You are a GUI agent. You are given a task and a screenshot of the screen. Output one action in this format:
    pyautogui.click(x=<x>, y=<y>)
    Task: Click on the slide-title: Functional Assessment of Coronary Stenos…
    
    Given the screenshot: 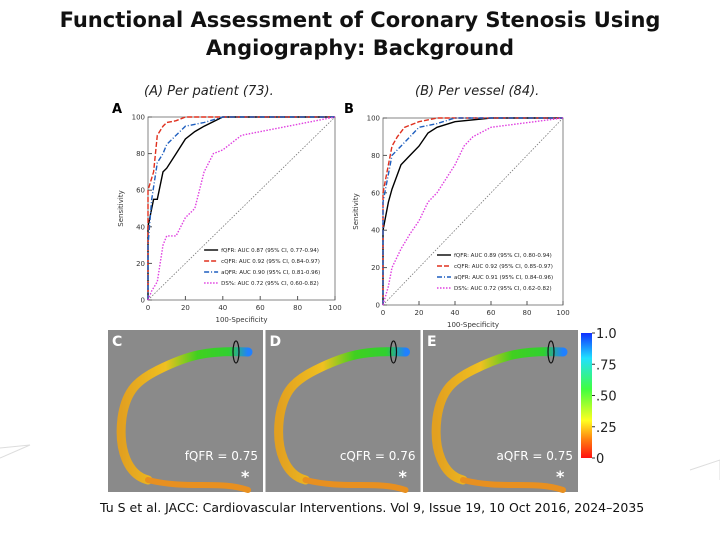 What is the action you would take?
    pyautogui.click(x=360, y=34)
    